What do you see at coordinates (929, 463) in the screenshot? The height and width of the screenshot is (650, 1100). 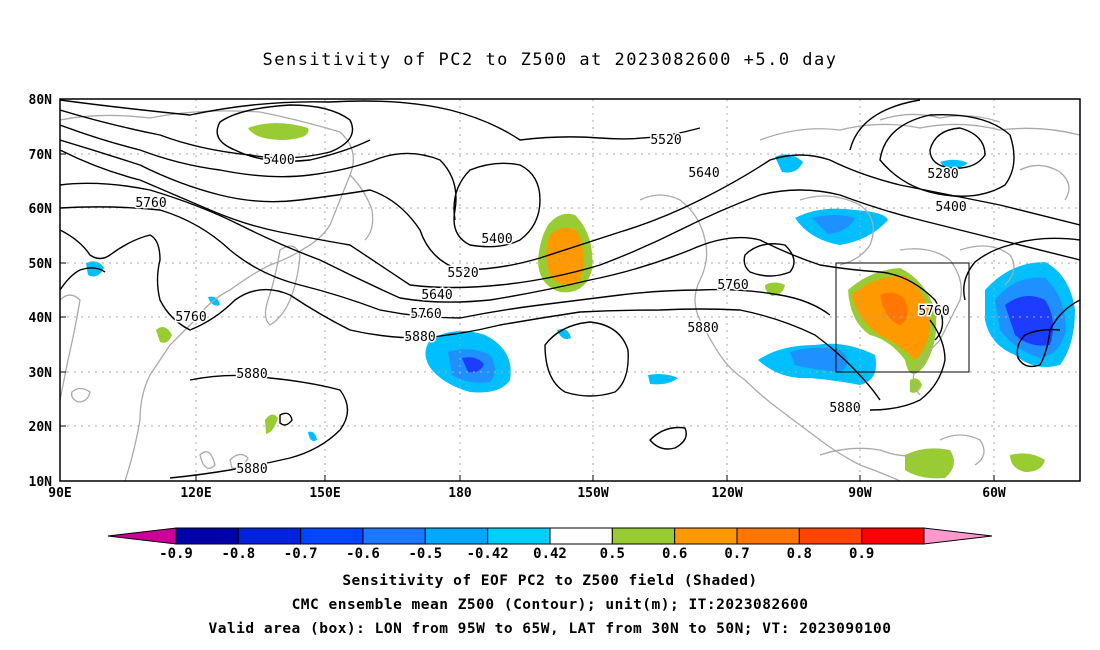 I see `shade-pos-caribbean` at bounding box center [929, 463].